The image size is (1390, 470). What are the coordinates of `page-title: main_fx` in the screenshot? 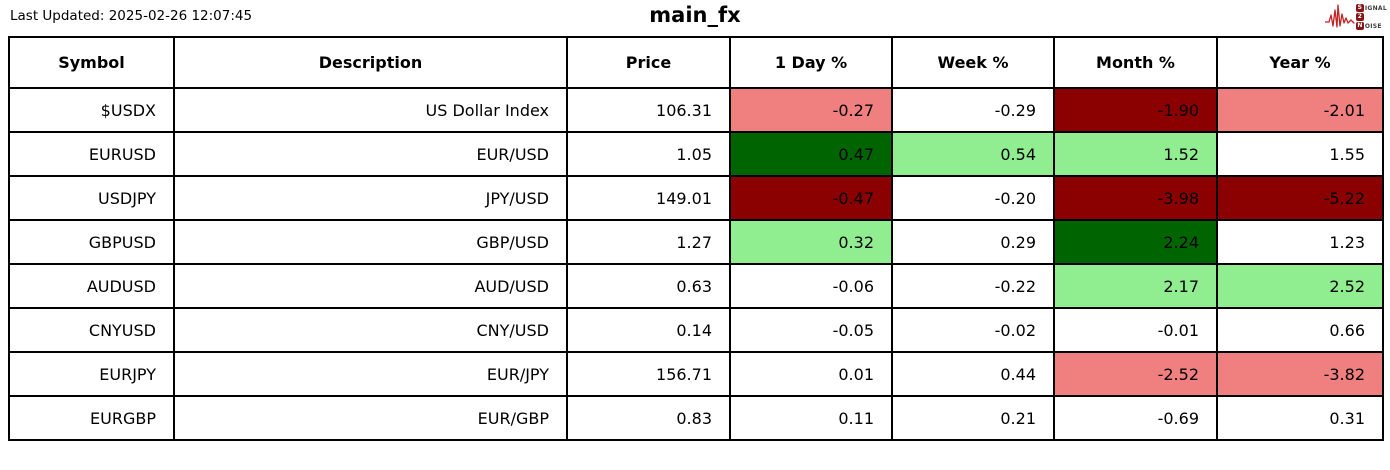 It's located at (695, 15).